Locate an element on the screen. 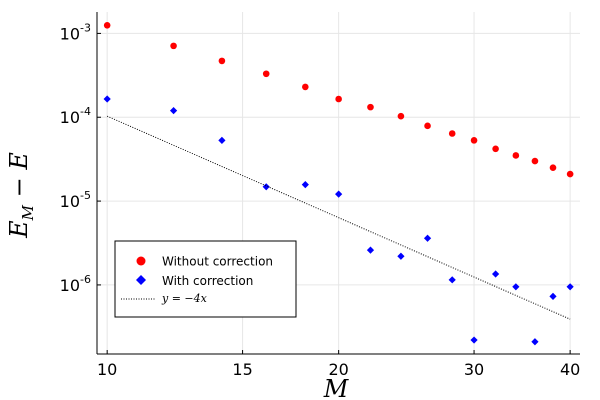 The image size is (600, 400). legend-marker-with-correction is located at coordinates (141, 280).